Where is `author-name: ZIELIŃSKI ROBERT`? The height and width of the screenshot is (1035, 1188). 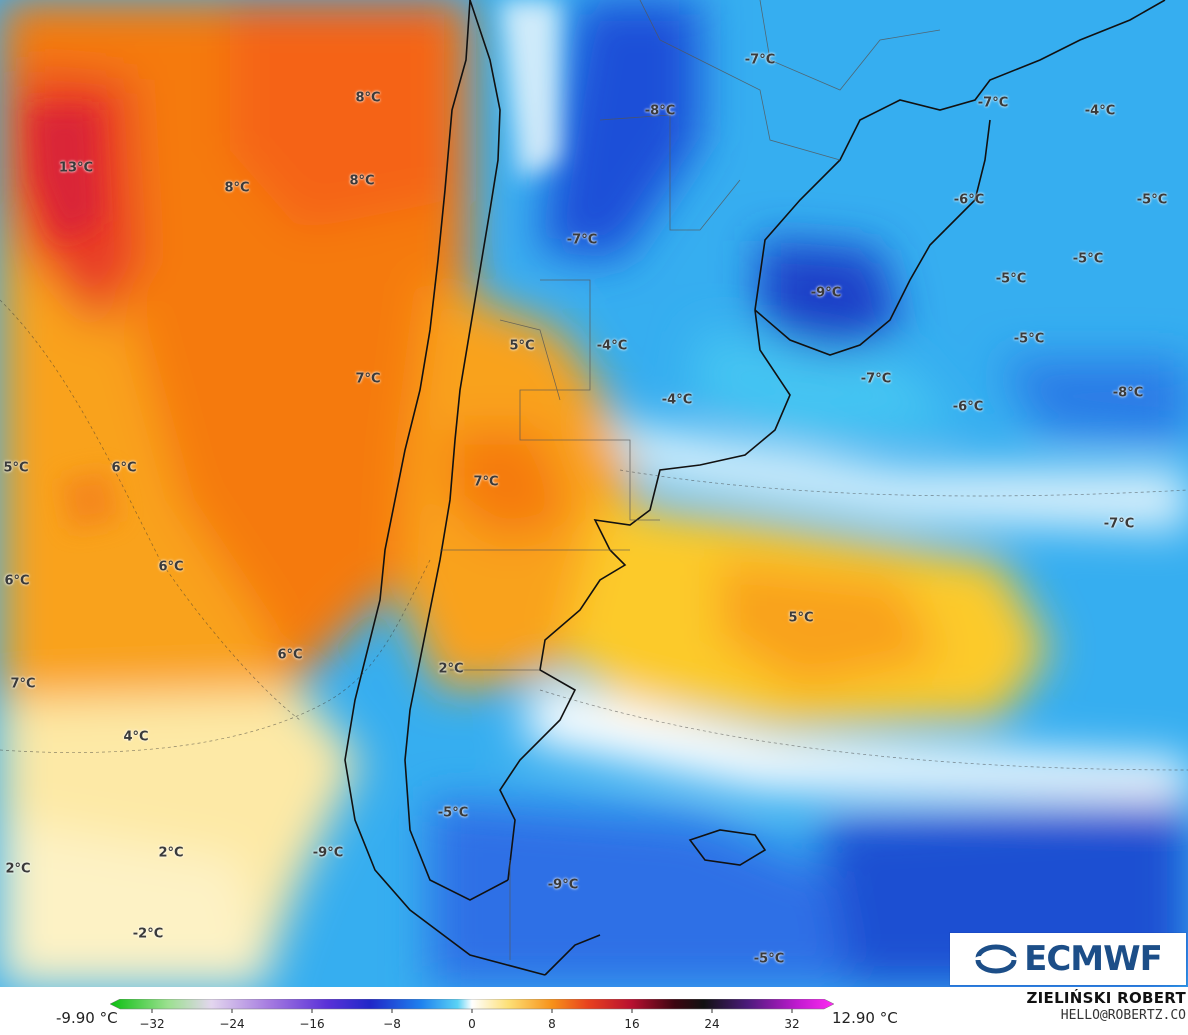 author-name: ZIELIŃSKI ROBERT is located at coordinates (1106, 998).